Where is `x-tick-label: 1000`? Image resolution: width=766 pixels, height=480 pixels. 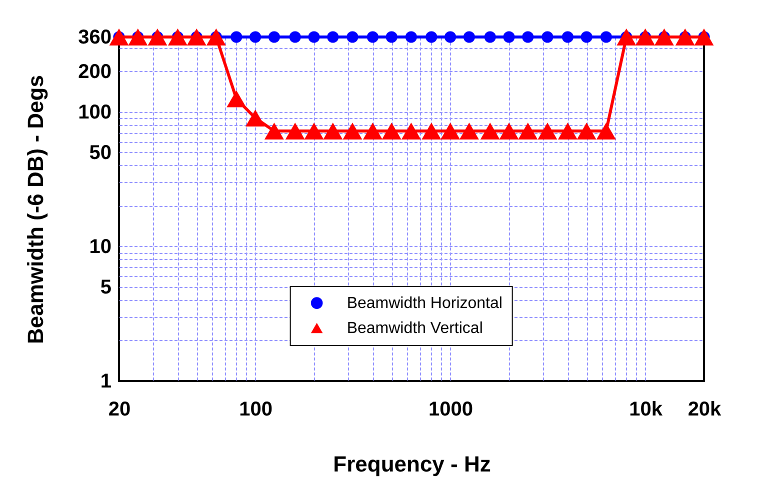
x-tick-label: 1000 is located at coordinates (451, 409).